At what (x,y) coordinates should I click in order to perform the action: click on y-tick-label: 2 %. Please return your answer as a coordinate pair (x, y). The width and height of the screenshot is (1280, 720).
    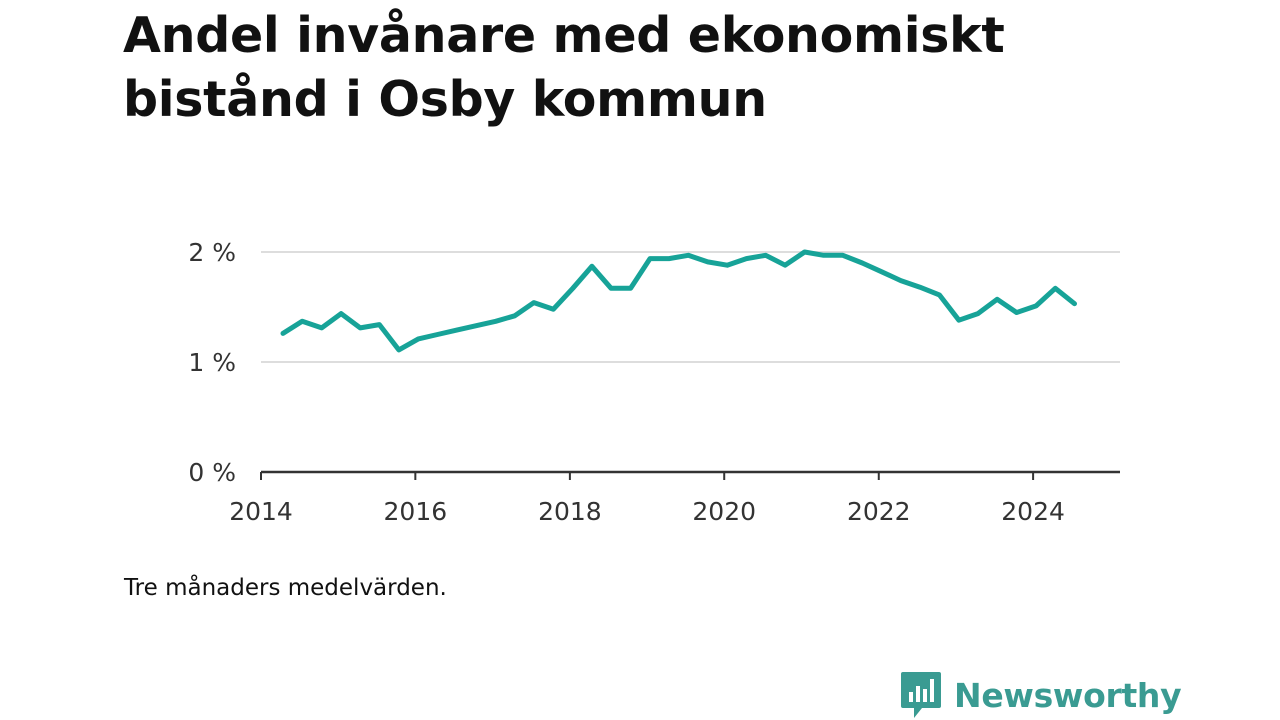
    Looking at the image, I should click on (212, 252).